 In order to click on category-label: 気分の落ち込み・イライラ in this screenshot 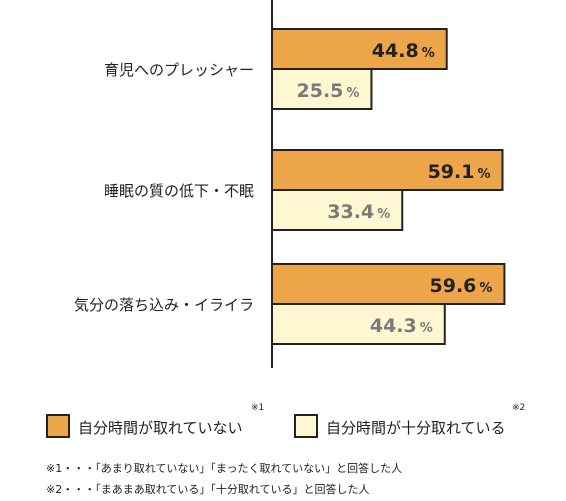, I will do `click(164, 305)`.